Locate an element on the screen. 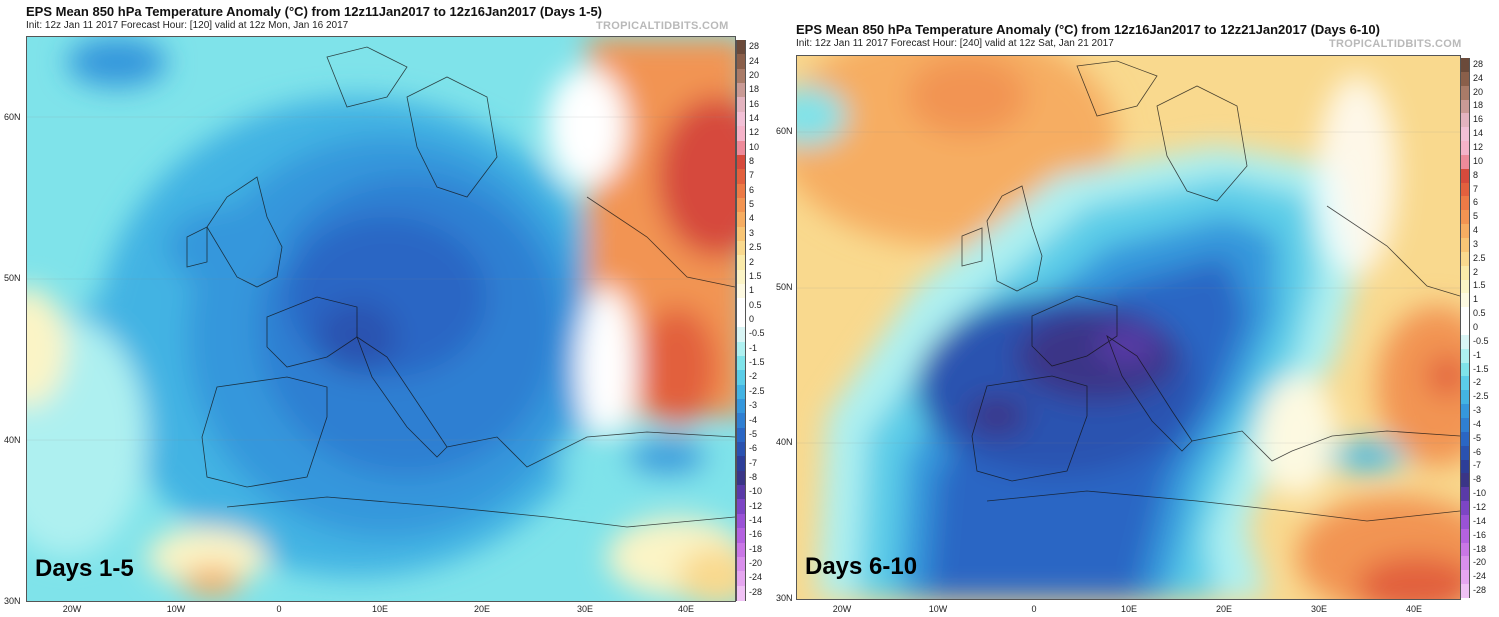 The width and height of the screenshot is (1499, 617). source-watermark: TROPICALTIDBITS.COM is located at coordinates (662, 26).